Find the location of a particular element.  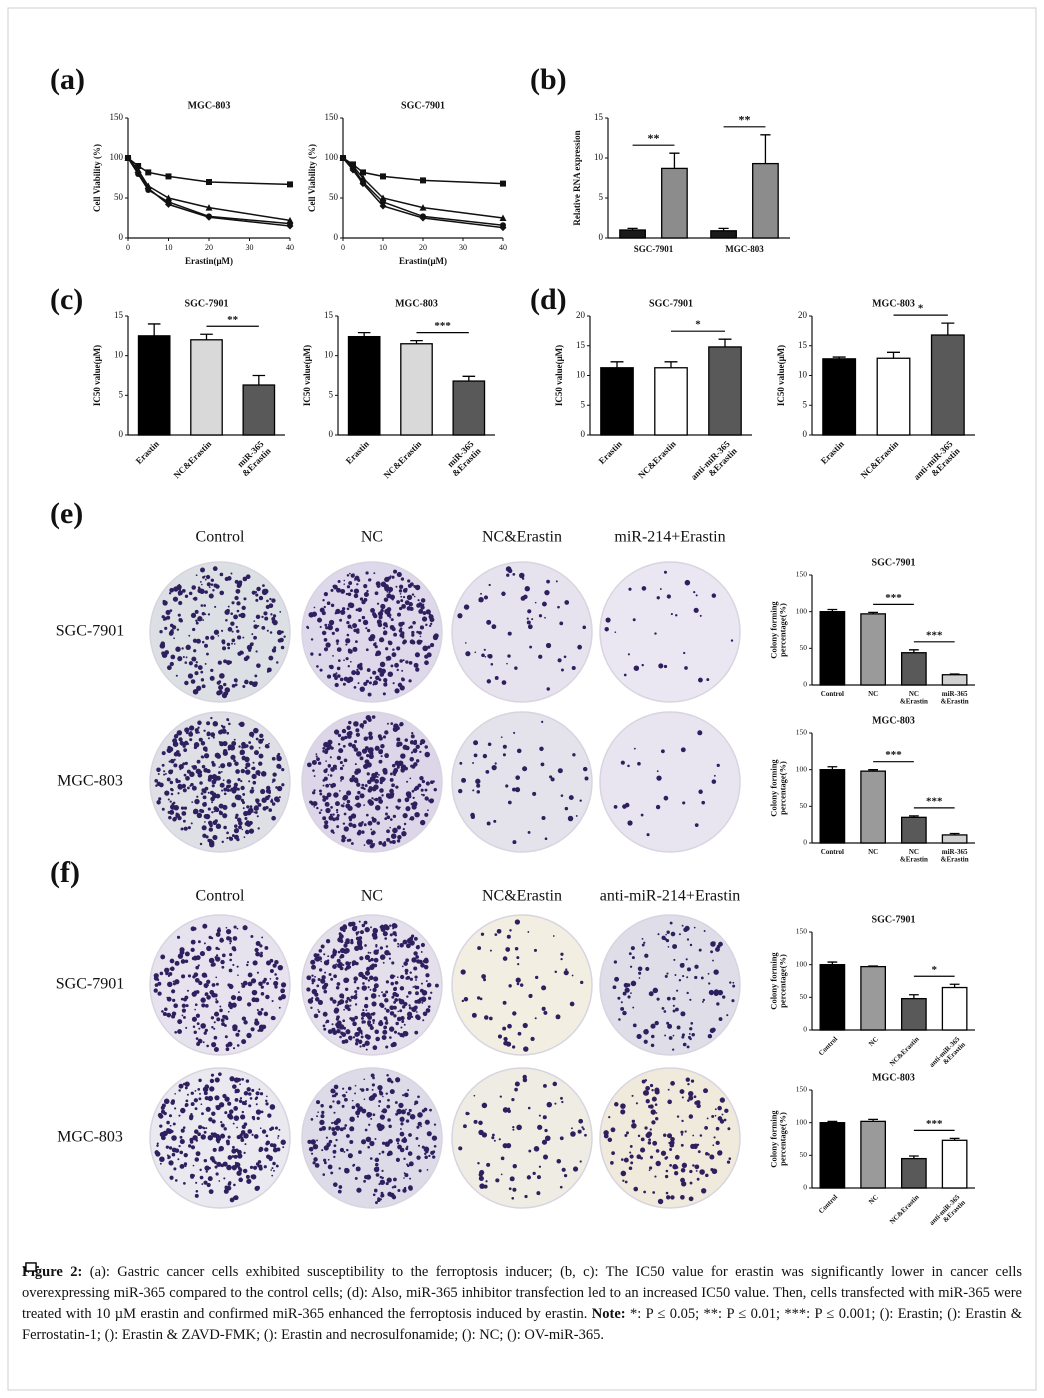

y-tick-label: 0 is located at coordinates (583, 434).